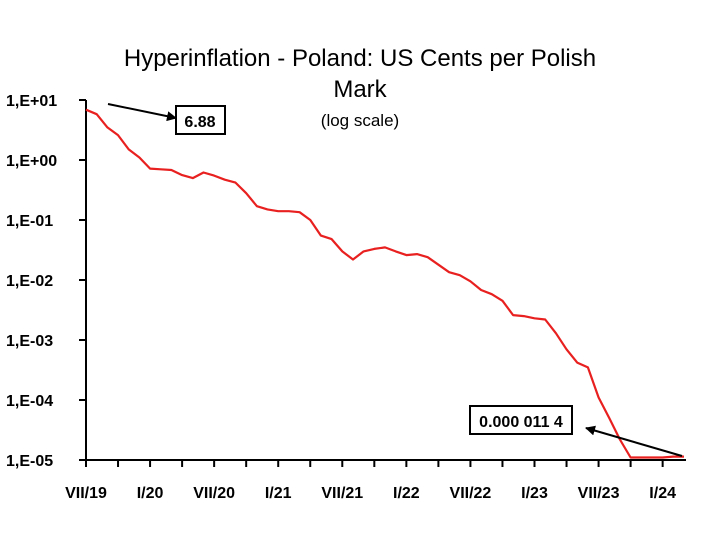 Image resolution: width=720 pixels, height=540 pixels. What do you see at coordinates (214, 493) in the screenshot?
I see `x-tick-label: VII/20` at bounding box center [214, 493].